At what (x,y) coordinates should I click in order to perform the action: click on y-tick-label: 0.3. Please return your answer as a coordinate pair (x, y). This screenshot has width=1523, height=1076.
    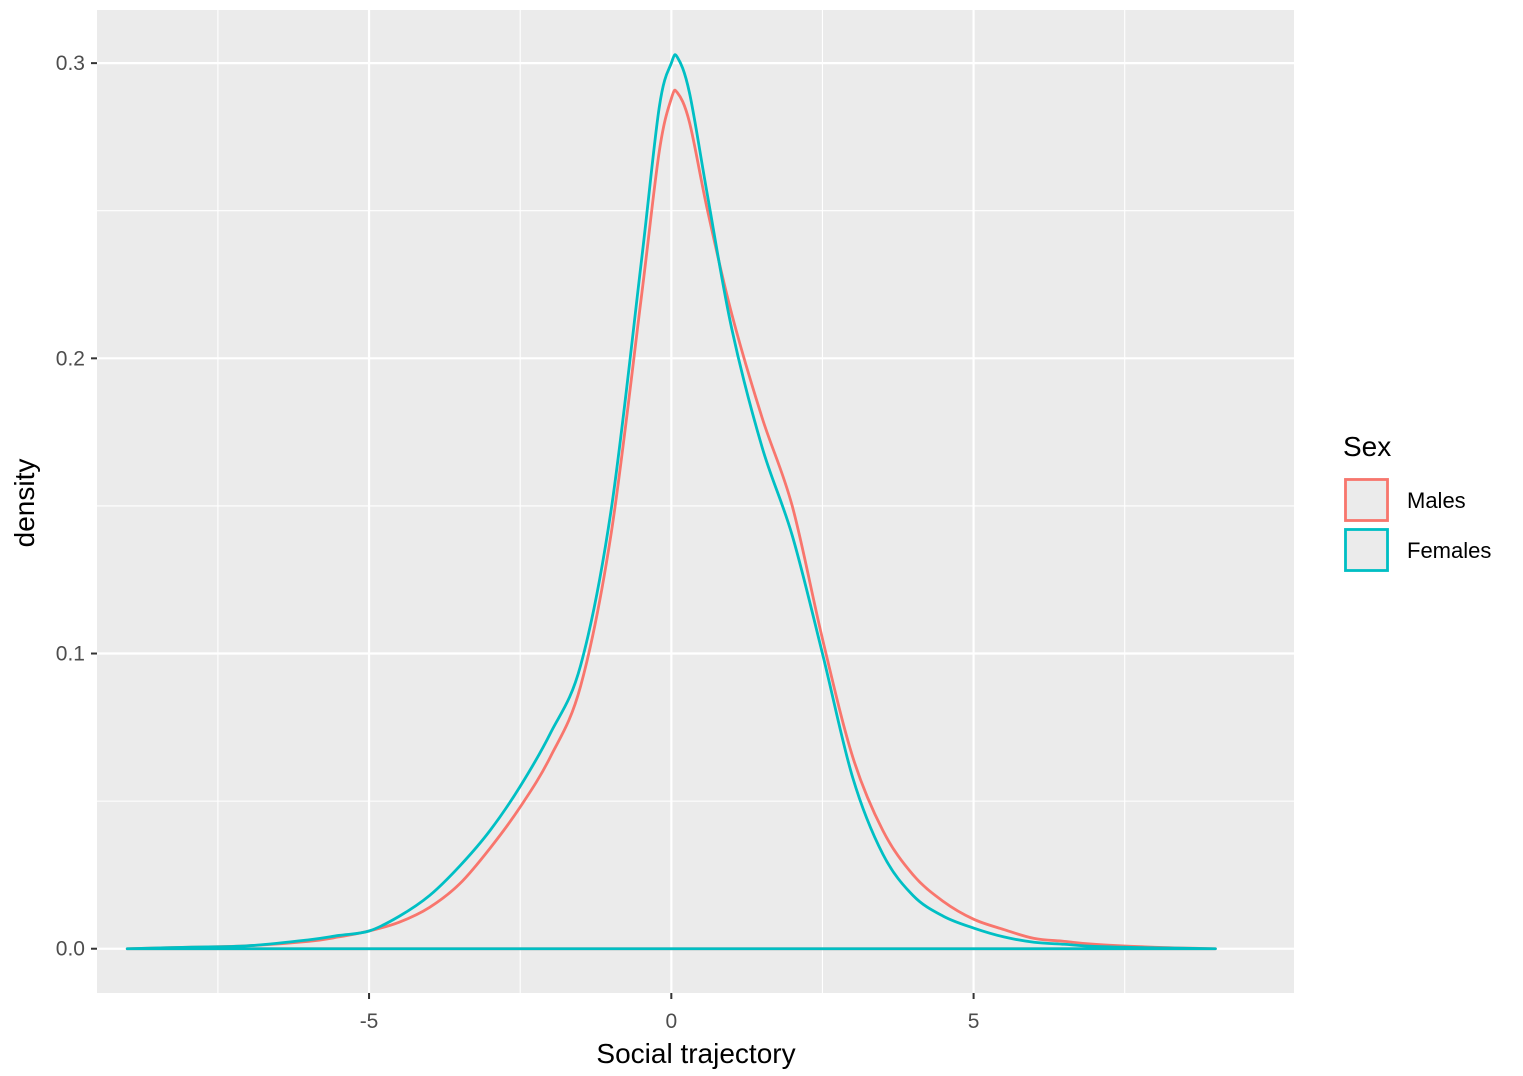
    Looking at the image, I should click on (70, 63).